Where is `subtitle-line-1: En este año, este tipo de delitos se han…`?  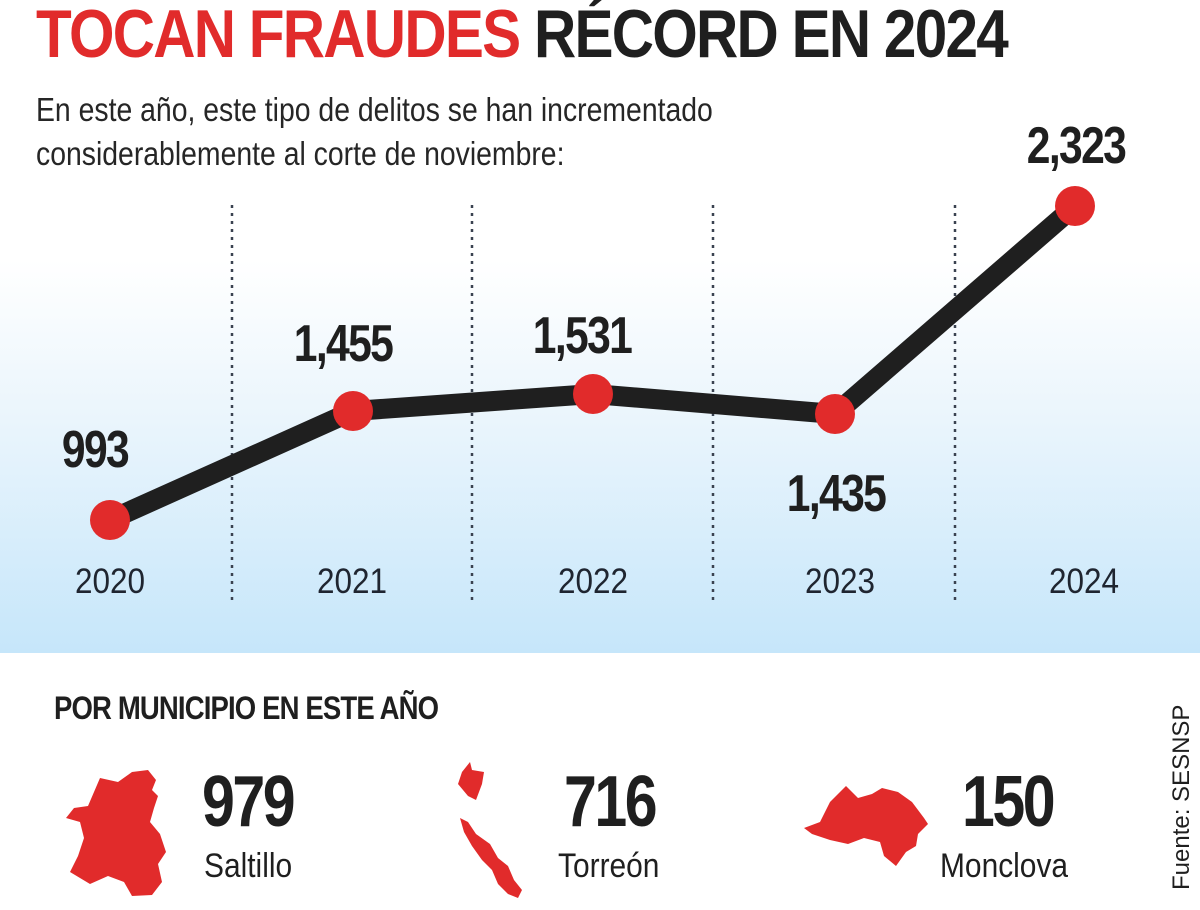
subtitle-line-1: En este año, este tipo de delitos se han… is located at coordinates (374, 109).